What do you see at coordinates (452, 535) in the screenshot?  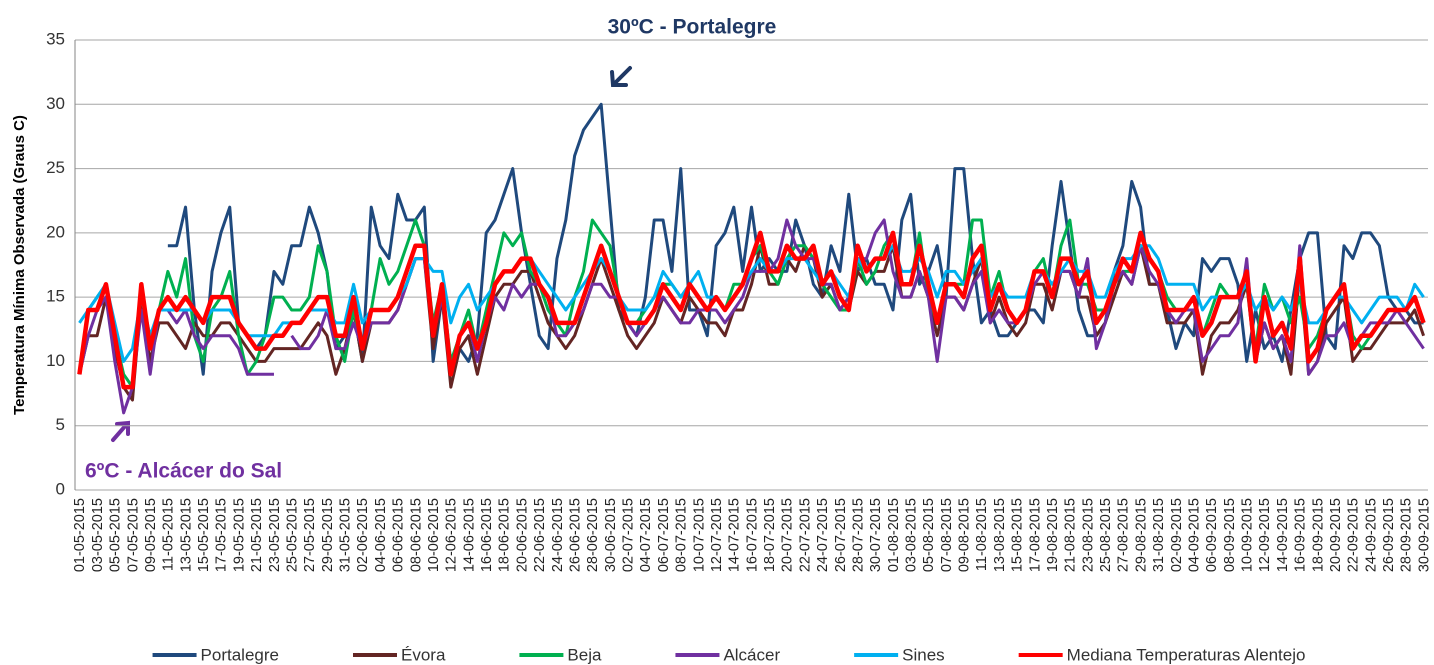 I see `x-tick-label: 12-06-2015` at bounding box center [452, 535].